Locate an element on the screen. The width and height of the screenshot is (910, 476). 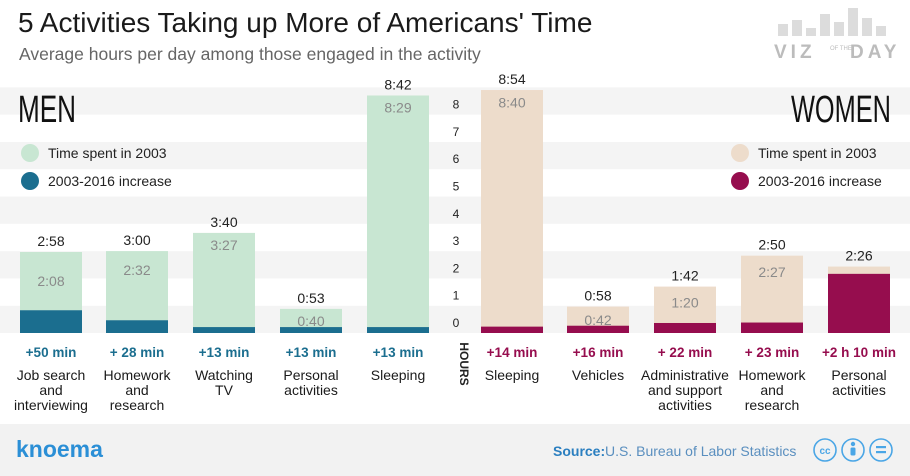
person-icon-head is located at coordinates (853, 444).